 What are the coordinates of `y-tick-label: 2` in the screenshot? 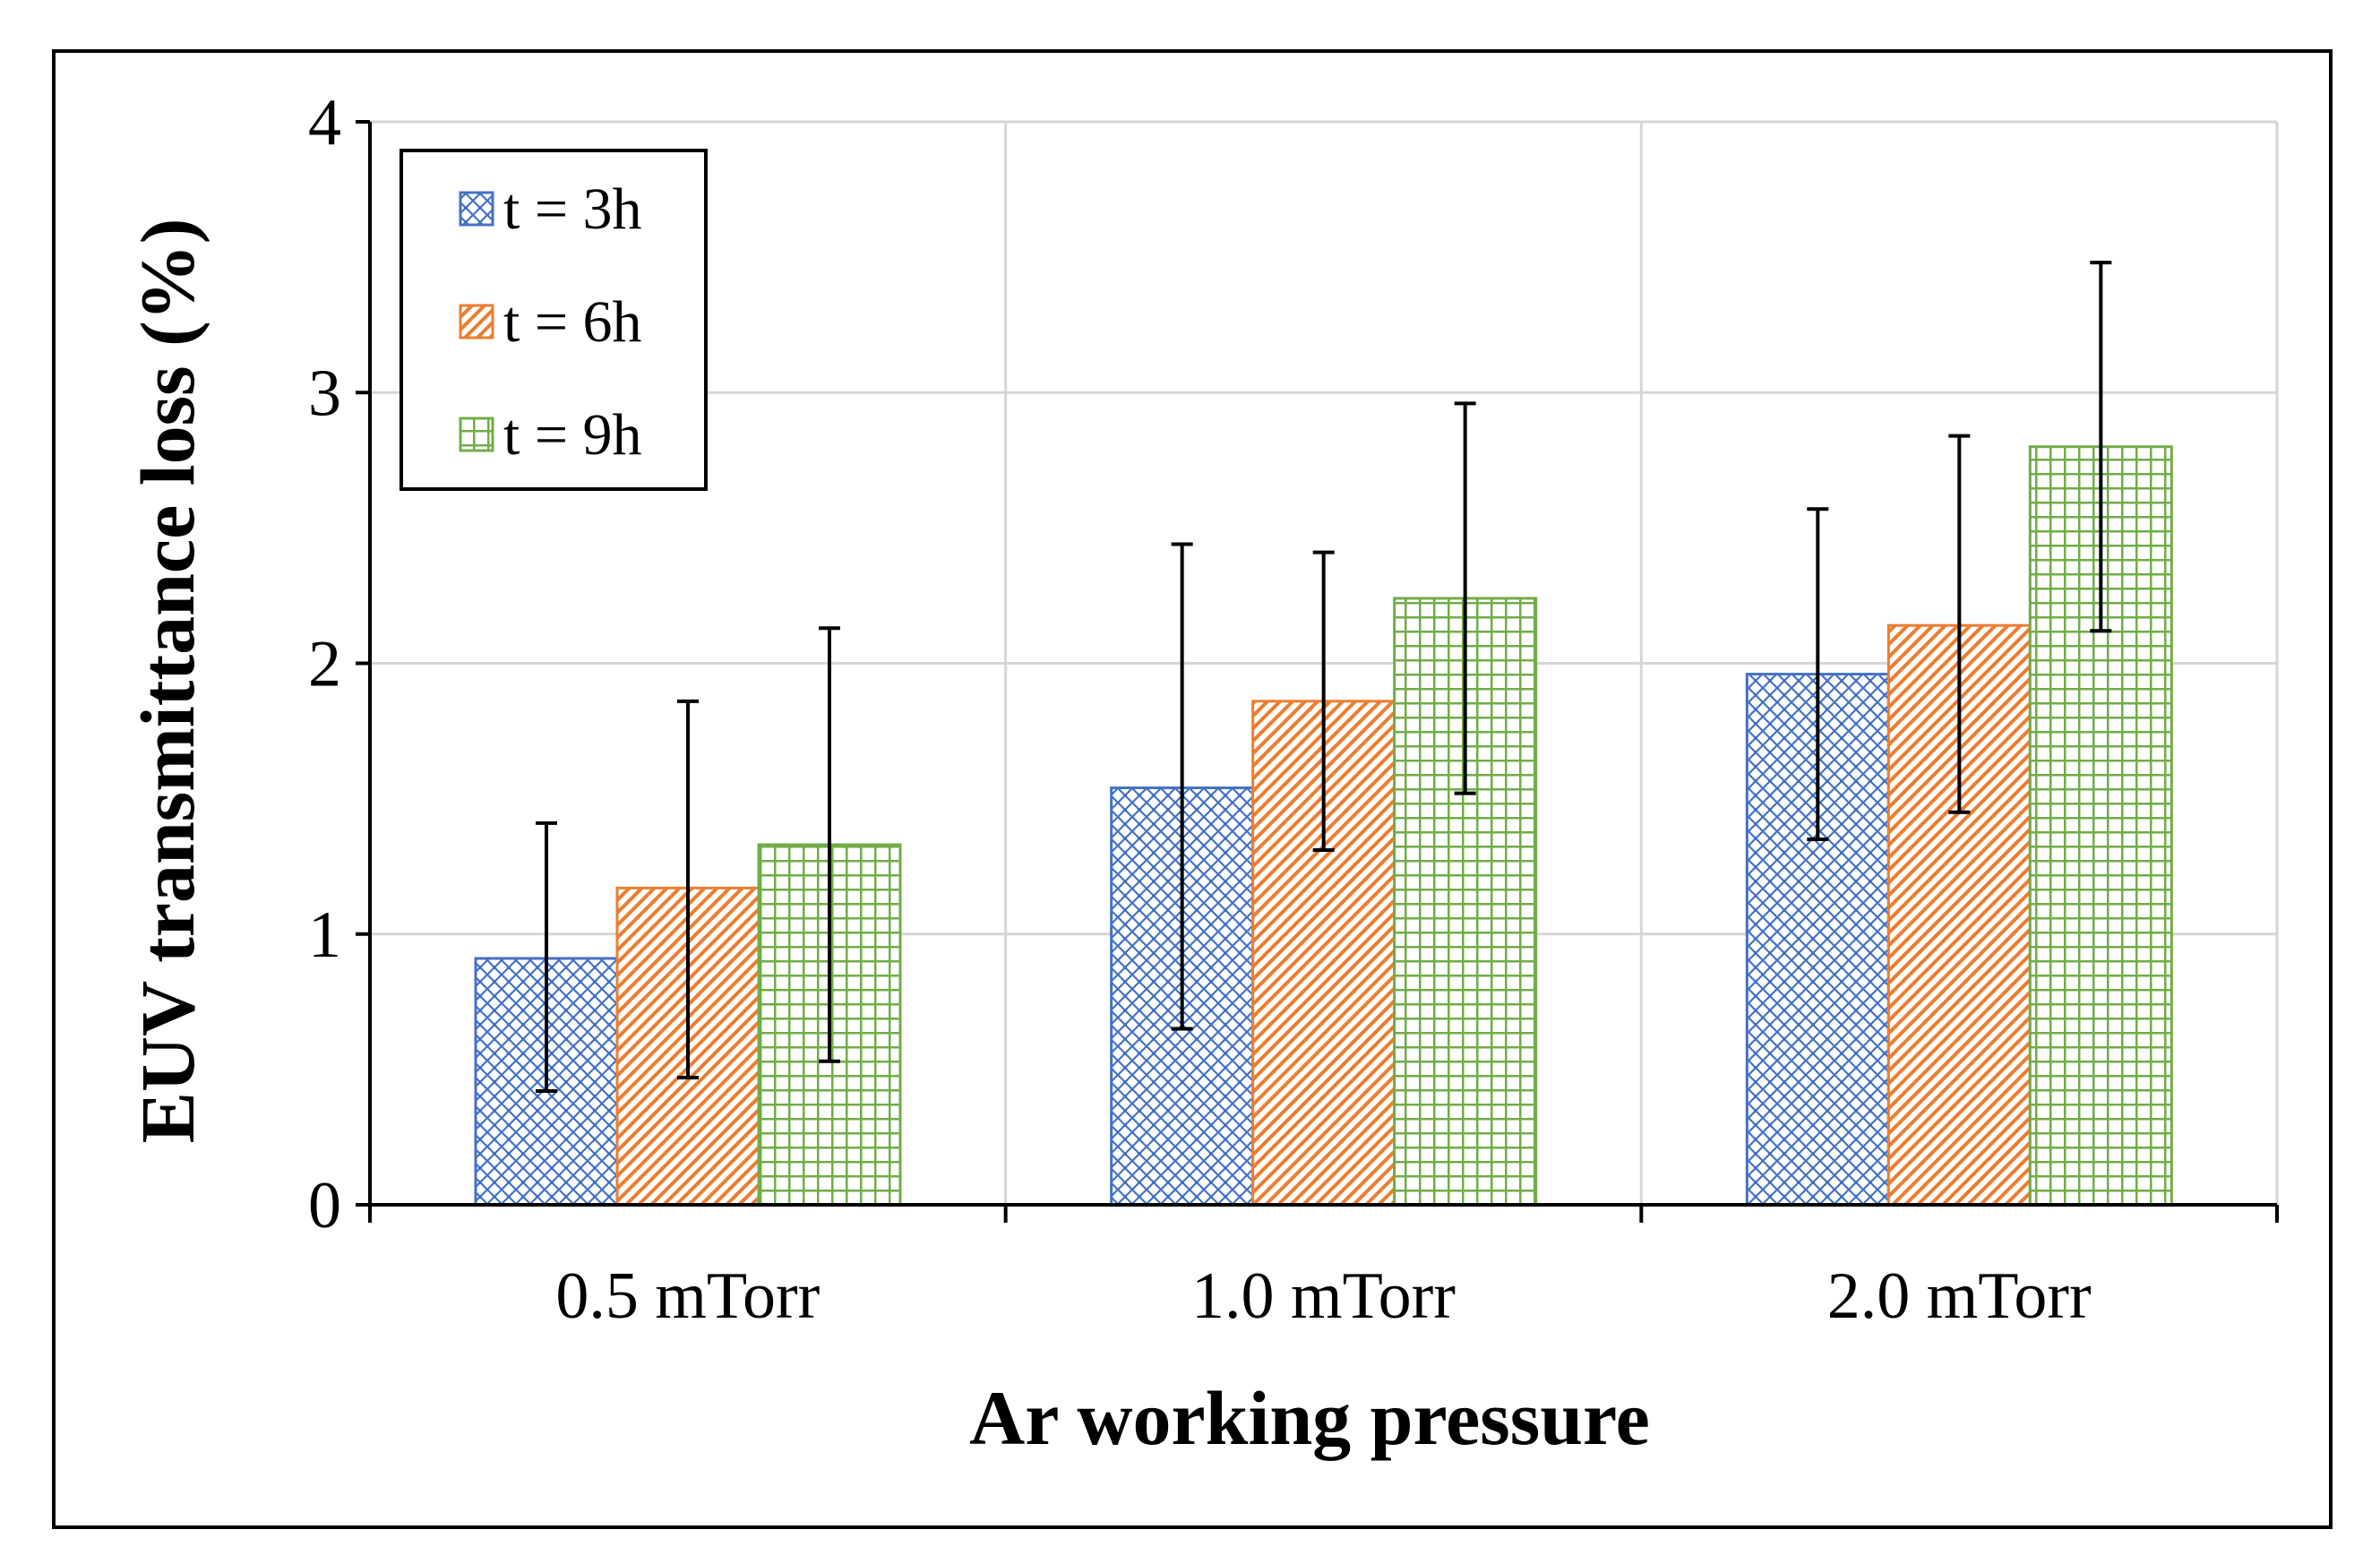 It's located at (324, 664).